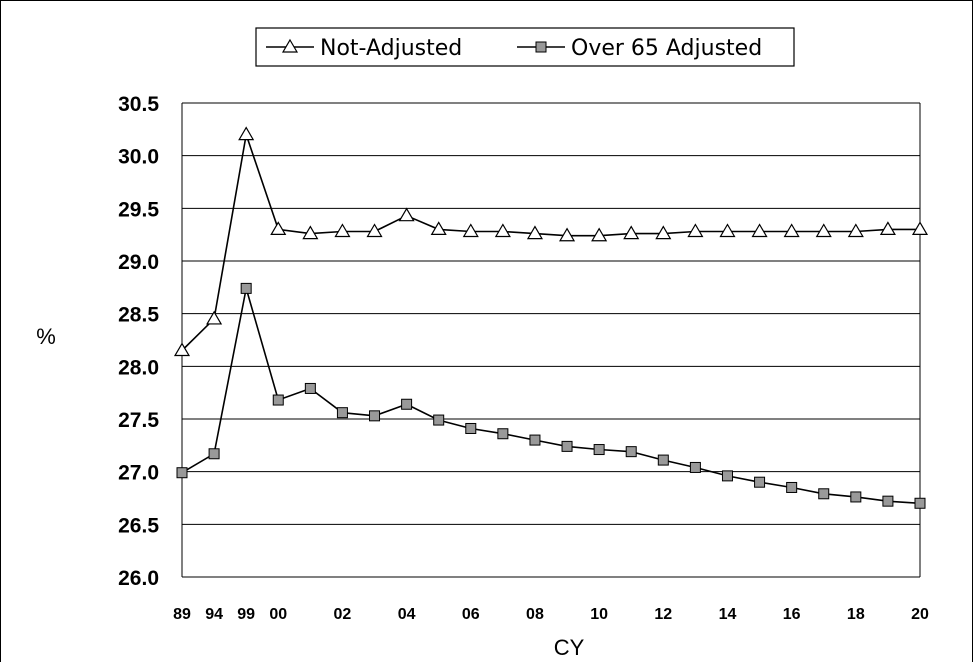  Describe the element at coordinates (569, 647) in the screenshot. I see `x-axis-title: CY` at that location.